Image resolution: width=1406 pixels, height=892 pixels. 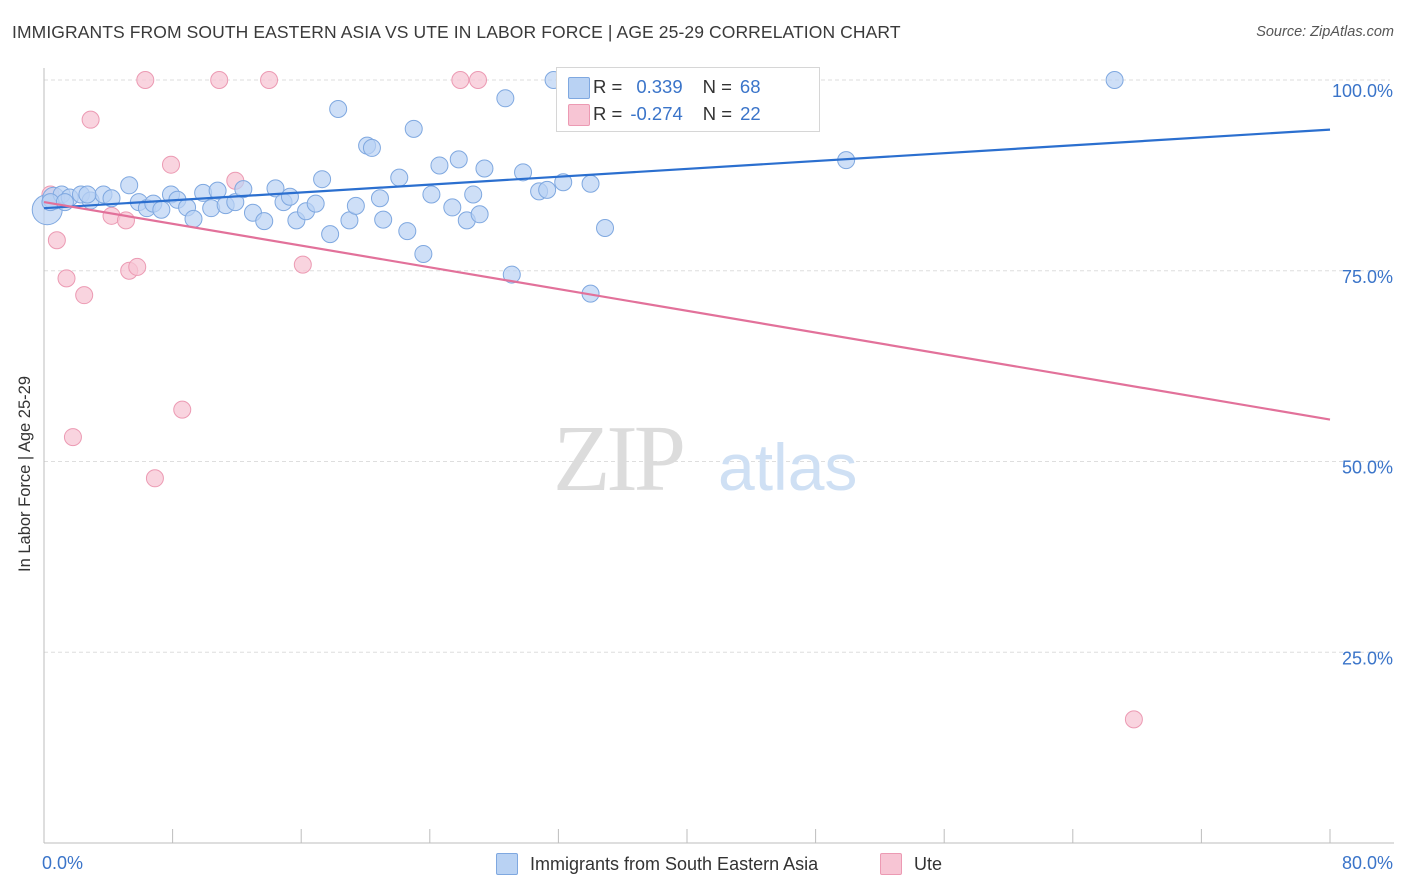 I want to click on x-tick-labels: 0.0% 80.0%, so click(x=717, y=863).